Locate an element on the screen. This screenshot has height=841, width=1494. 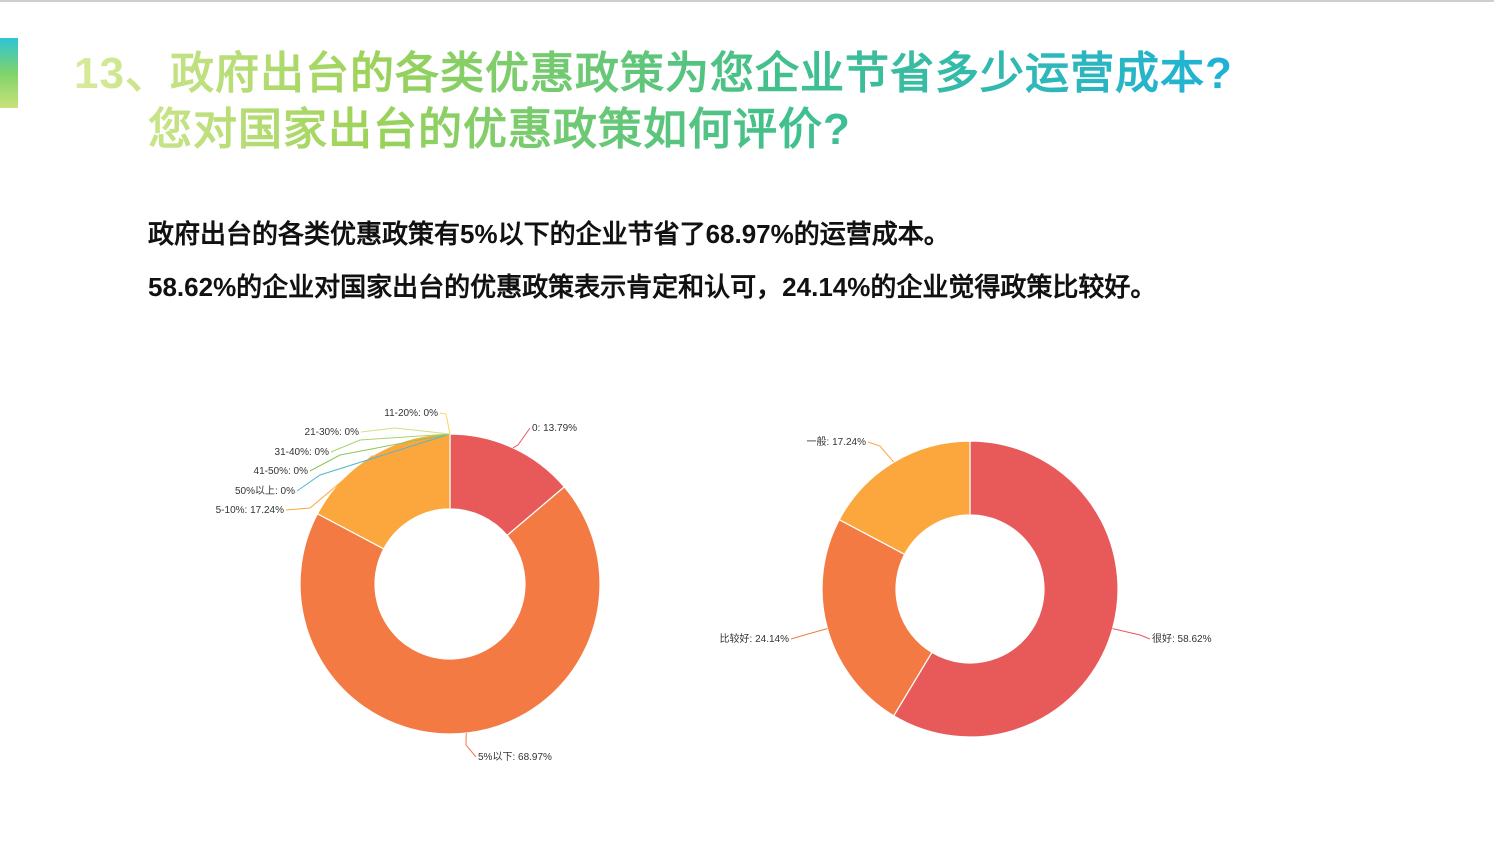
chart2-label-1: 比较好: 24.14% is located at coordinates (755, 638).